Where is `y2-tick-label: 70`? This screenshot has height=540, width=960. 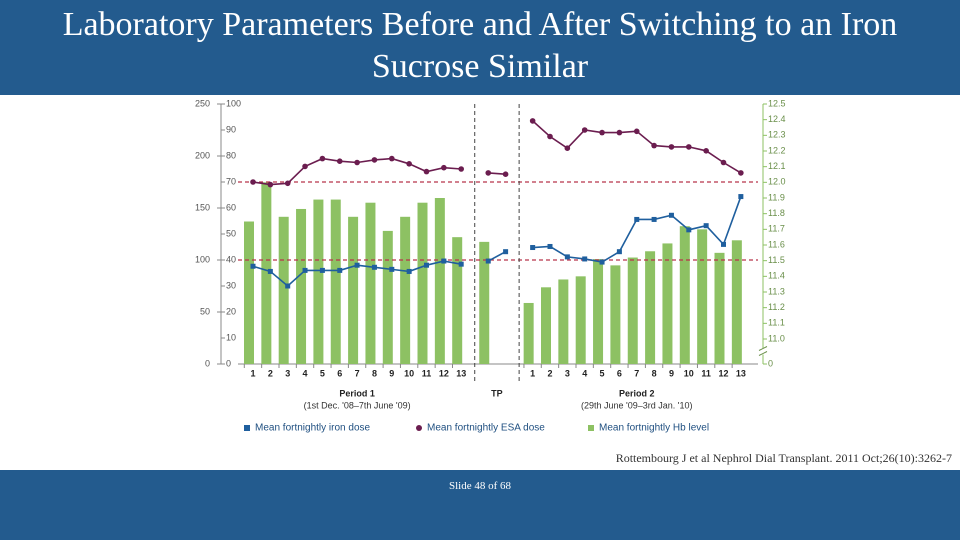
y2-tick-label: 70 is located at coordinates (231, 181).